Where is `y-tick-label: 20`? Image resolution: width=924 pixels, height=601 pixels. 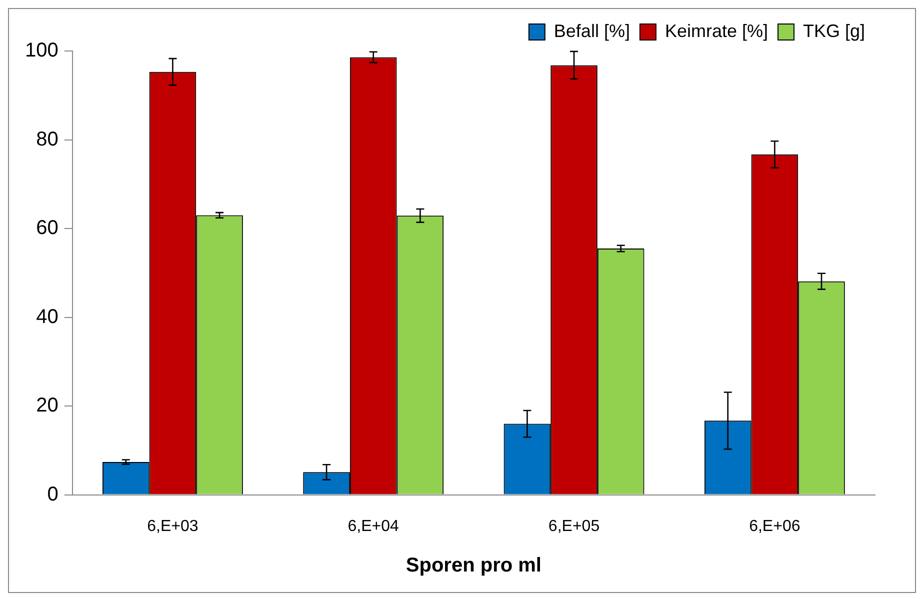
y-tick-label: 20 is located at coordinates (47, 405).